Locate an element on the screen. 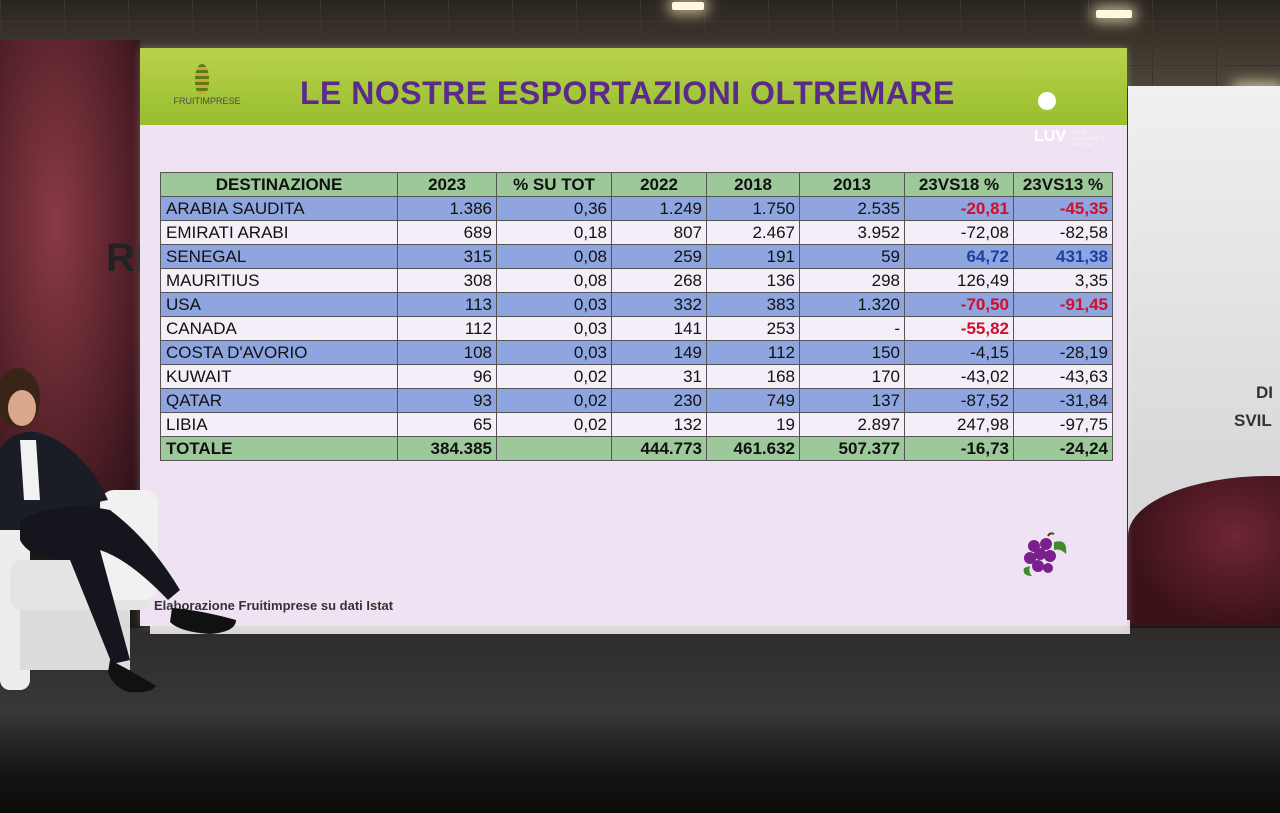  value-cell: -45,35 is located at coordinates (1063, 208).